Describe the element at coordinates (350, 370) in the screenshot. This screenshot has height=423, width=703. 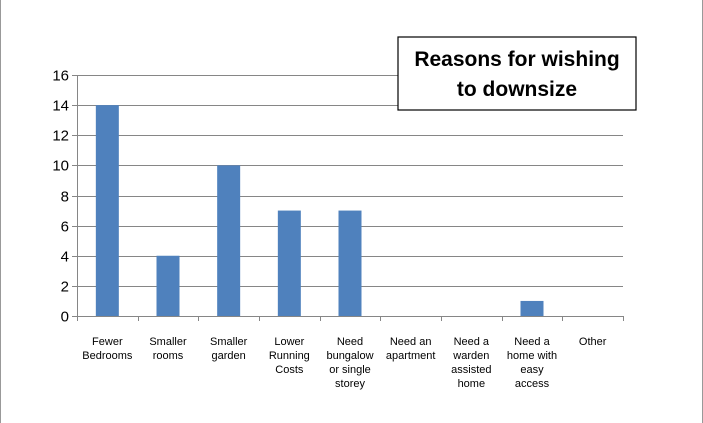
I see `x-category-label: or single` at that location.